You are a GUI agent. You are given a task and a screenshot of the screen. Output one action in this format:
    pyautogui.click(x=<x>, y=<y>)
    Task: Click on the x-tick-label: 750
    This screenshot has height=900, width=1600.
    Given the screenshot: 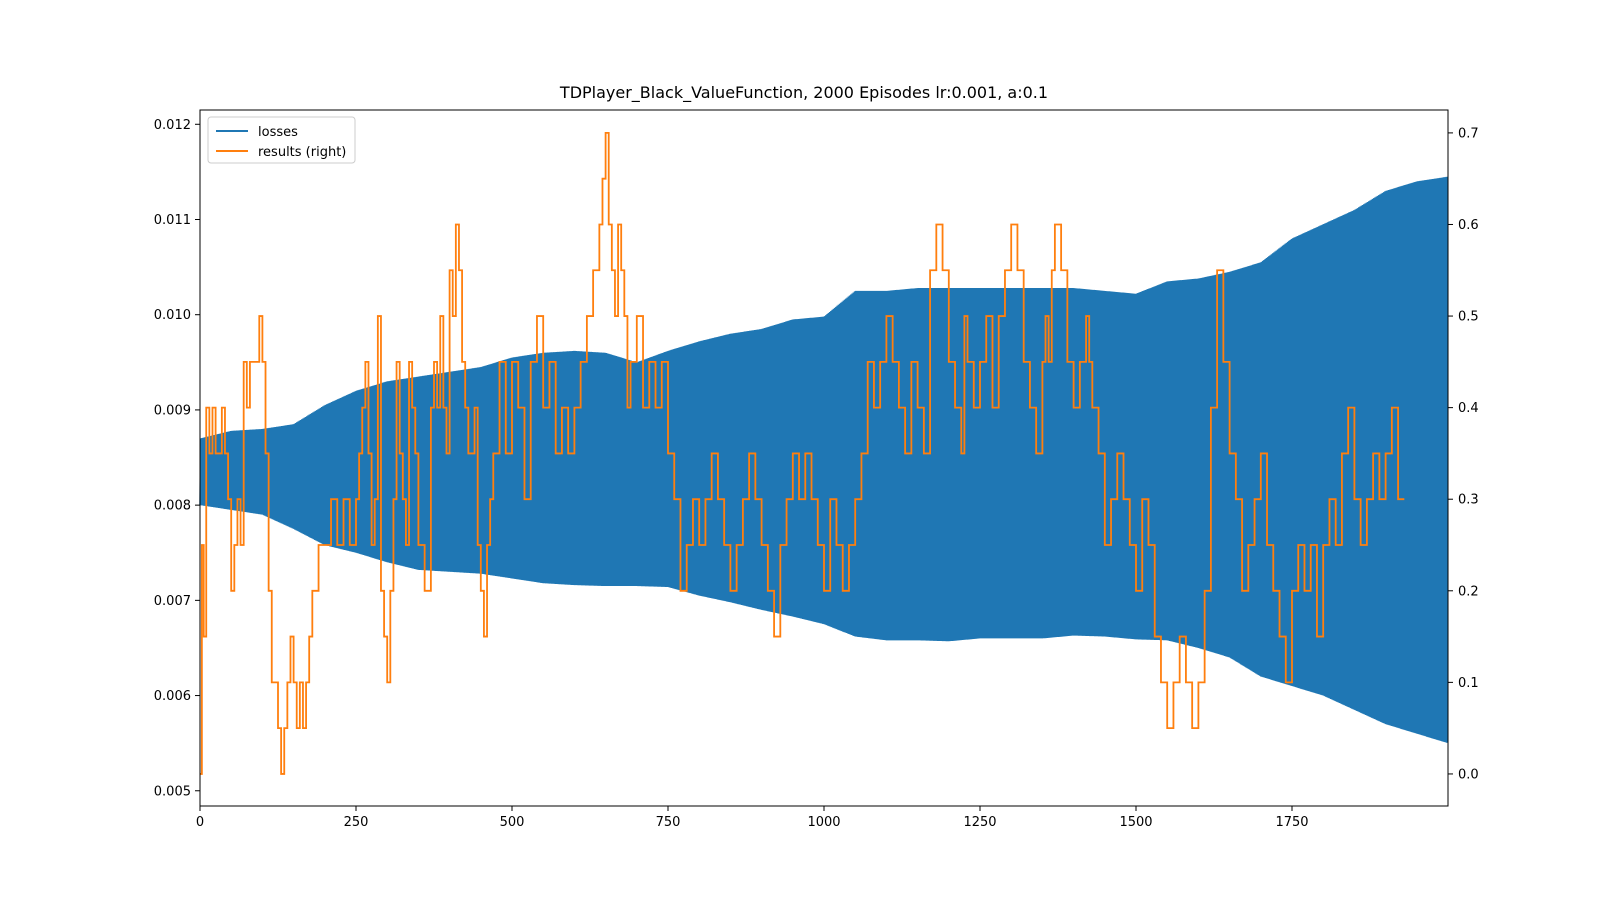 What is the action you would take?
    pyautogui.click(x=668, y=822)
    